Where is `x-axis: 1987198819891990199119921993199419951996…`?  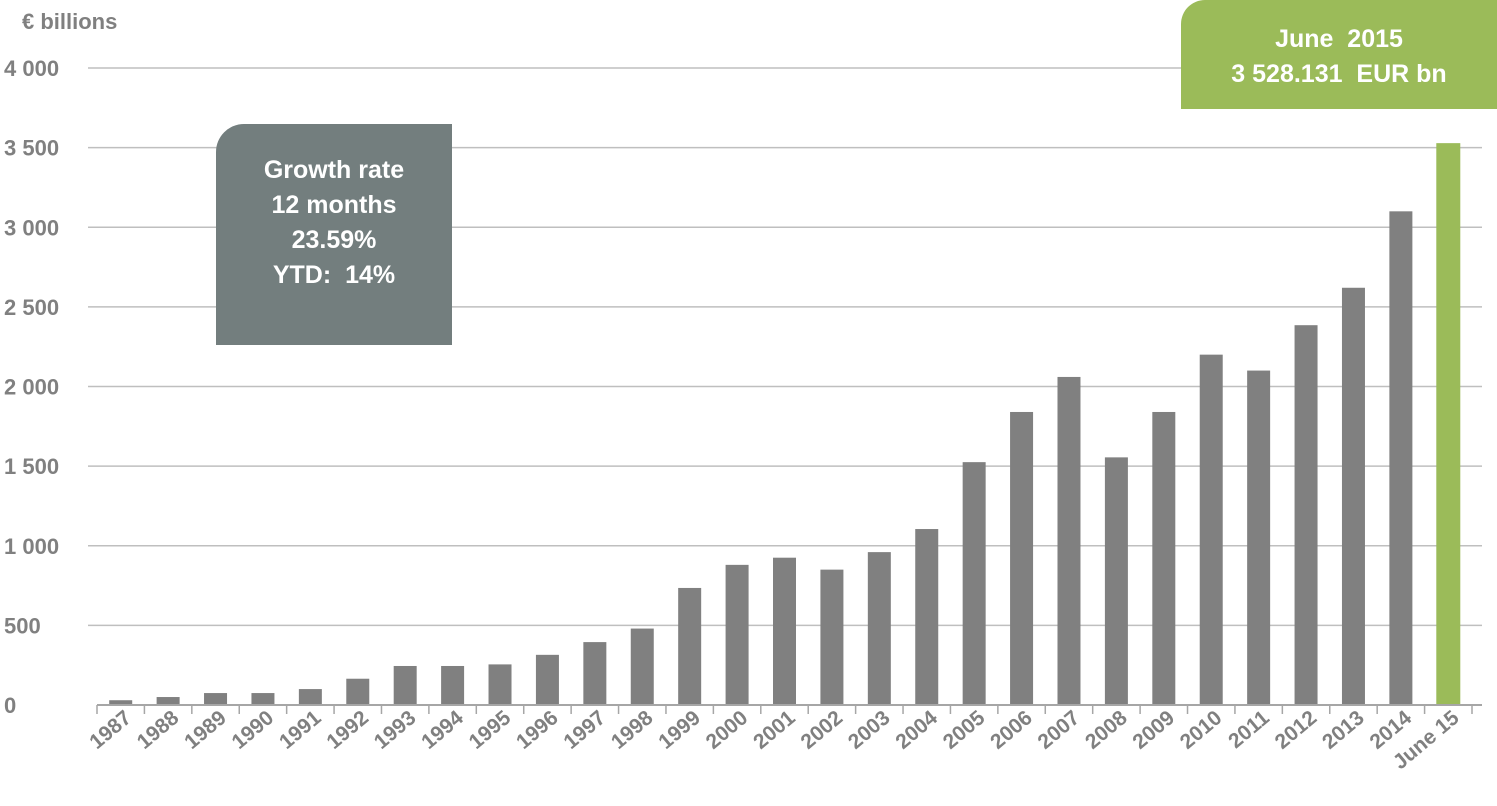 x-axis: 1987198819891990199119921993199419951996… is located at coordinates (783, 739).